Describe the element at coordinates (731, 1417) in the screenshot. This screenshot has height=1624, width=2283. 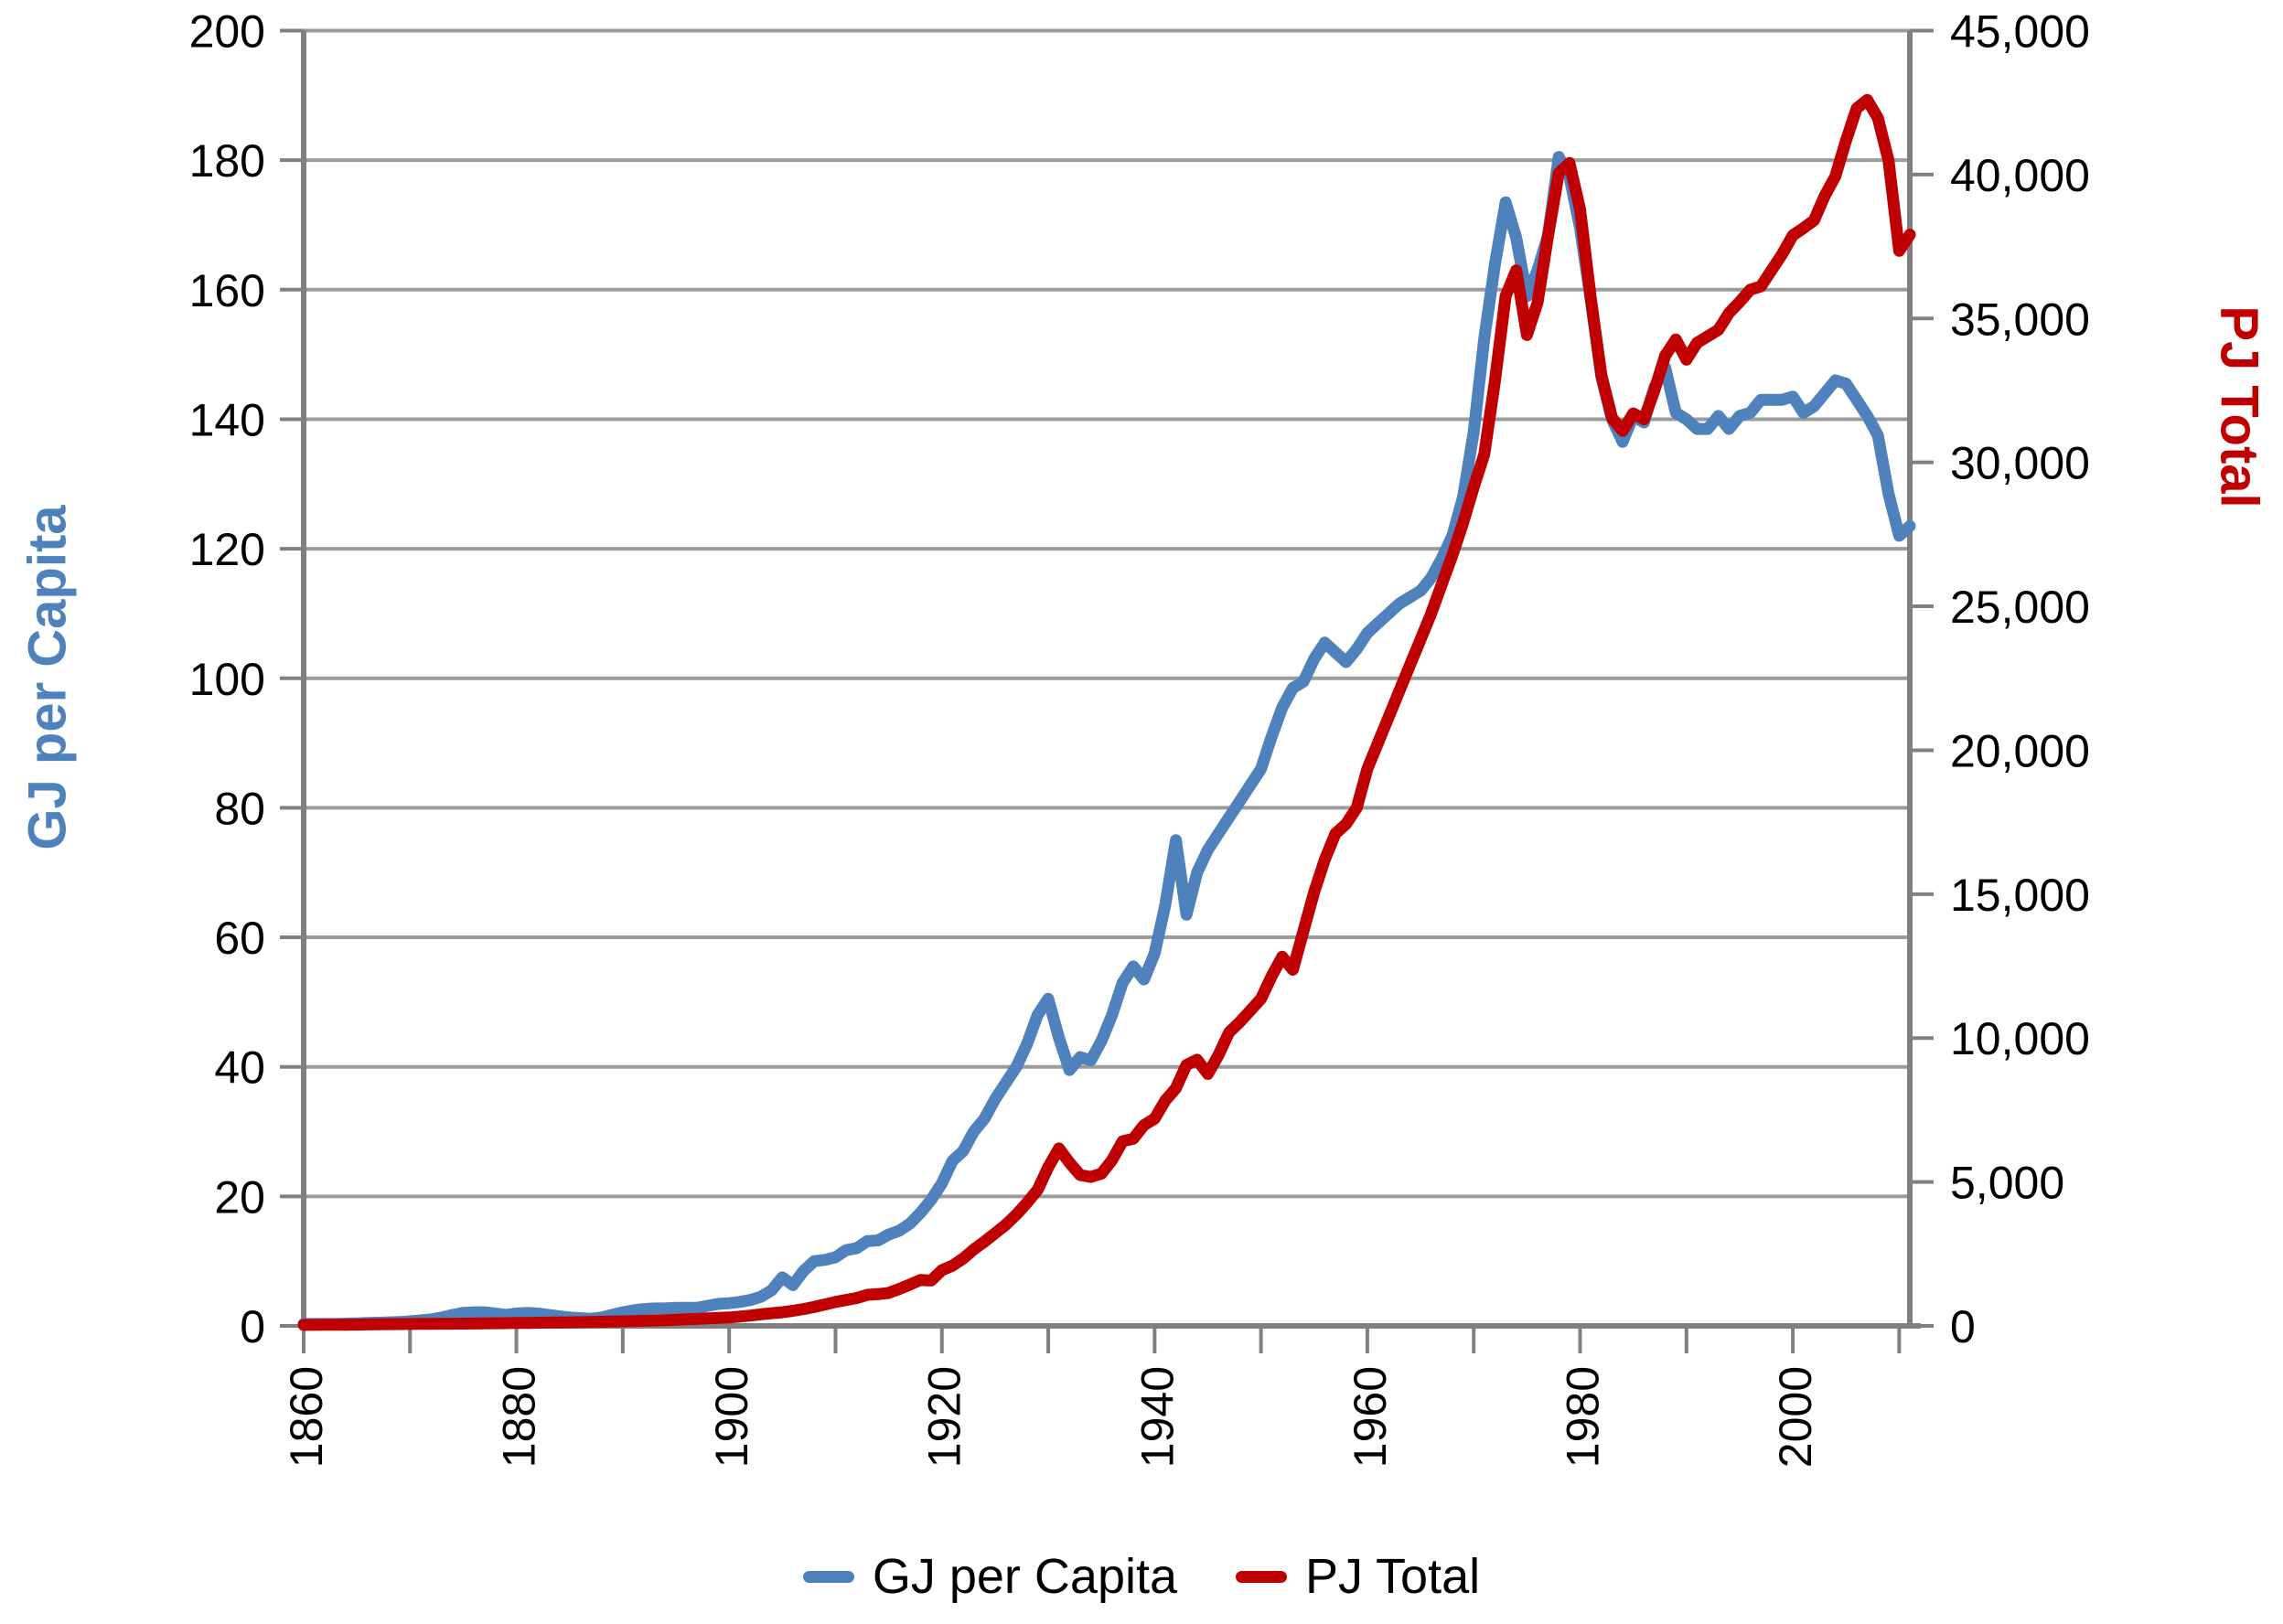
I see `x-tick-label: 1900` at that location.